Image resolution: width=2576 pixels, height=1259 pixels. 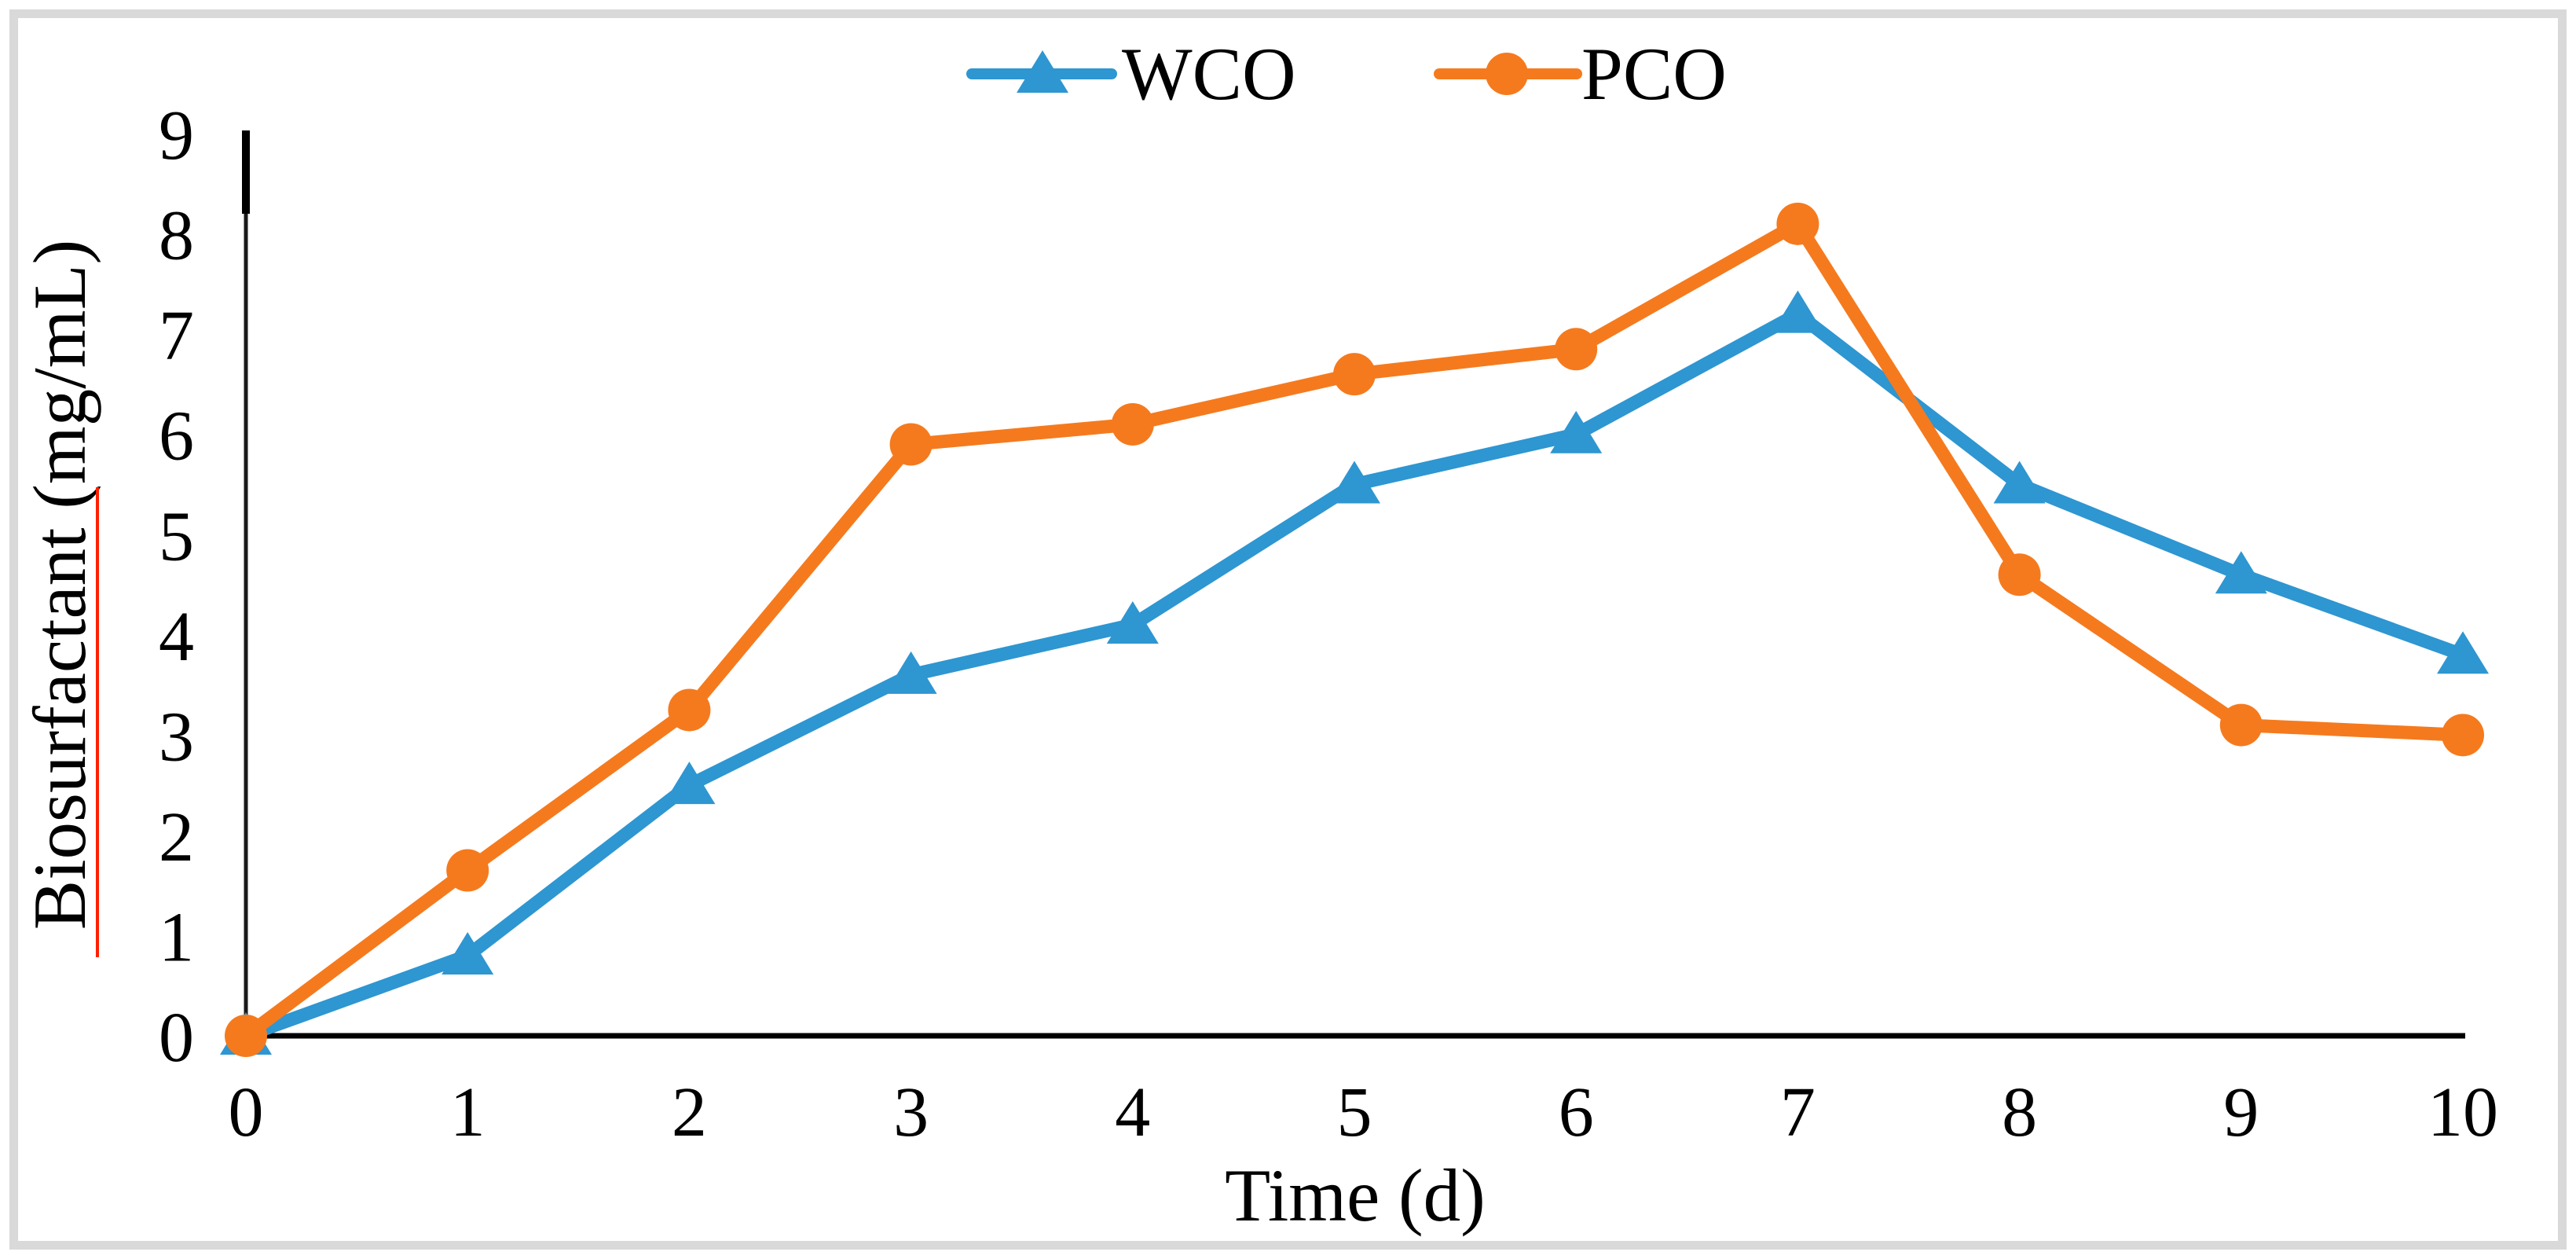 What do you see at coordinates (1355, 1196) in the screenshot?
I see `x-axis-title: Time (d)` at bounding box center [1355, 1196].